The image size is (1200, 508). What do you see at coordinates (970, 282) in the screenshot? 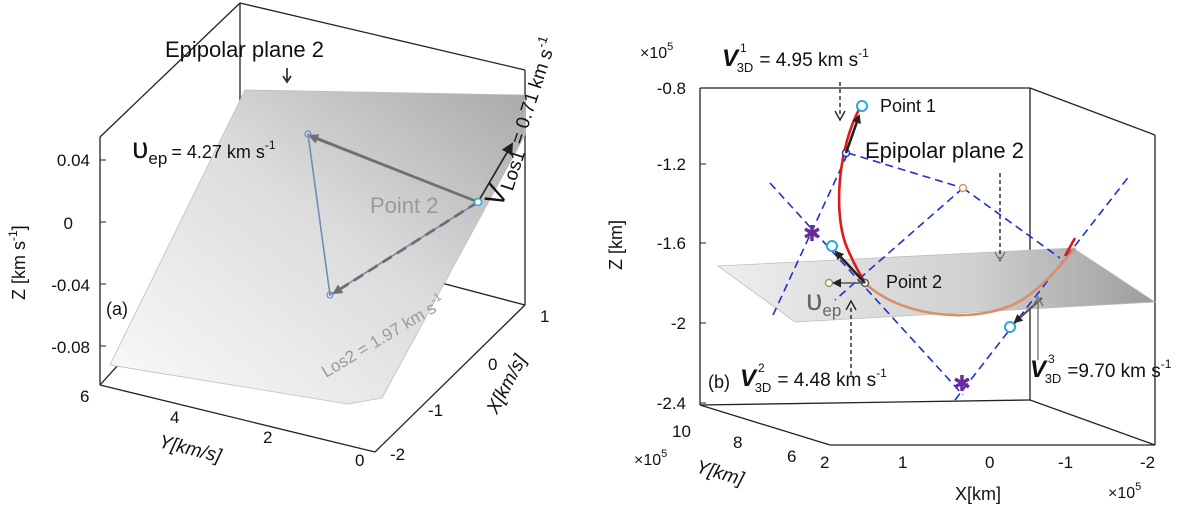
I see `panel-b-curve-orange` at bounding box center [970, 282].